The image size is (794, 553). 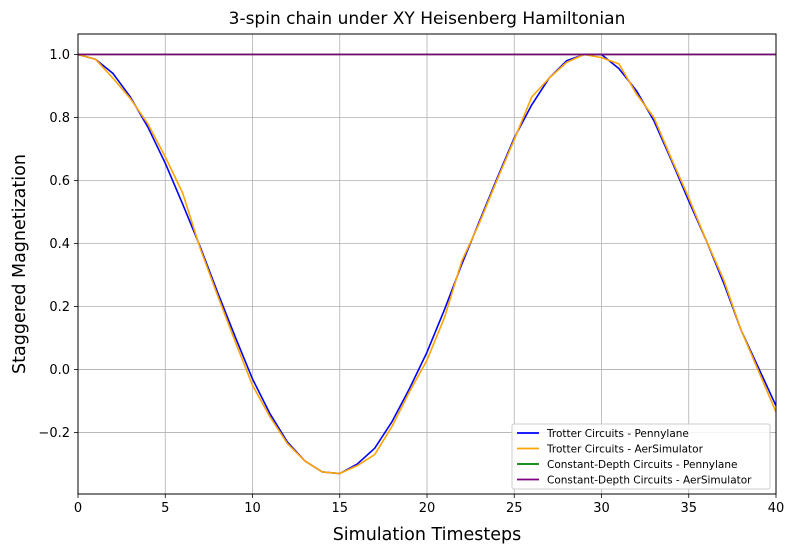 I want to click on legend-label: Trotter Circuits - AerSimulator, so click(x=625, y=450).